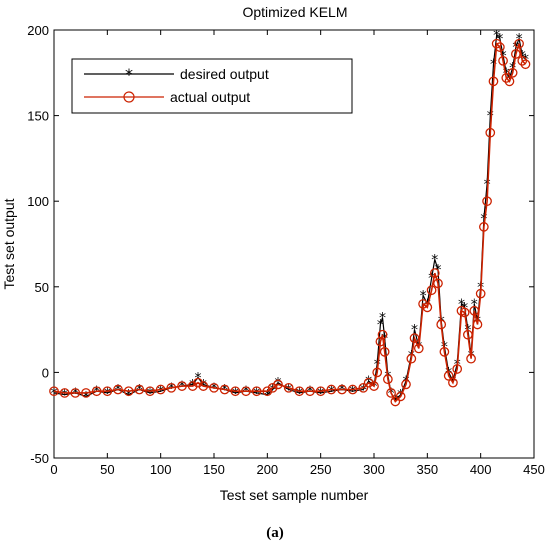  What do you see at coordinates (294, 12) in the screenshot?
I see `chart-title: Optimized KELM` at bounding box center [294, 12].